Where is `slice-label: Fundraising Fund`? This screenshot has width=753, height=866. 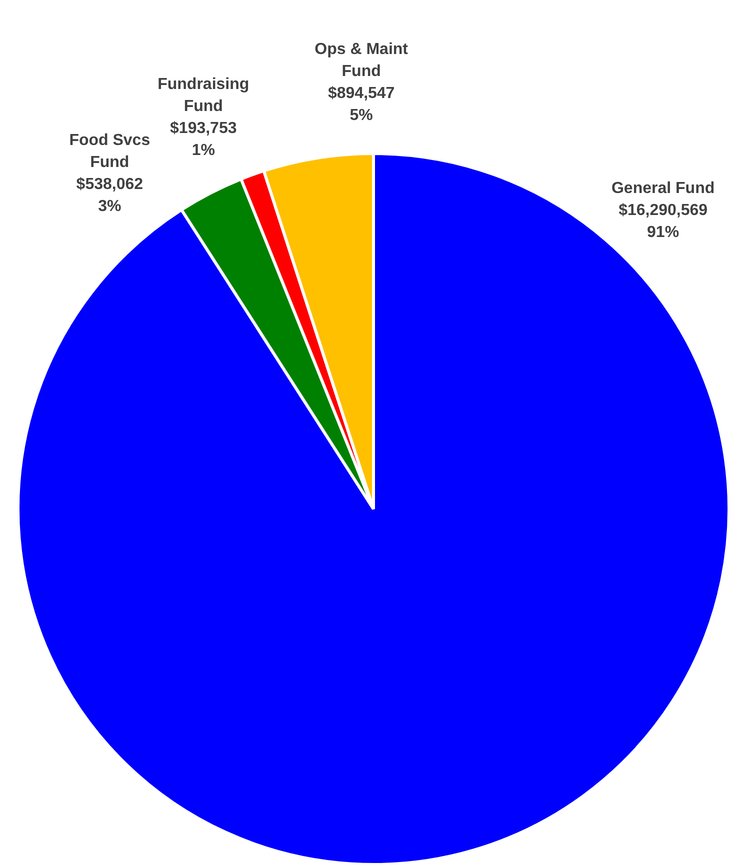
slice-label: Fundraising Fund is located at coordinates (204, 96).